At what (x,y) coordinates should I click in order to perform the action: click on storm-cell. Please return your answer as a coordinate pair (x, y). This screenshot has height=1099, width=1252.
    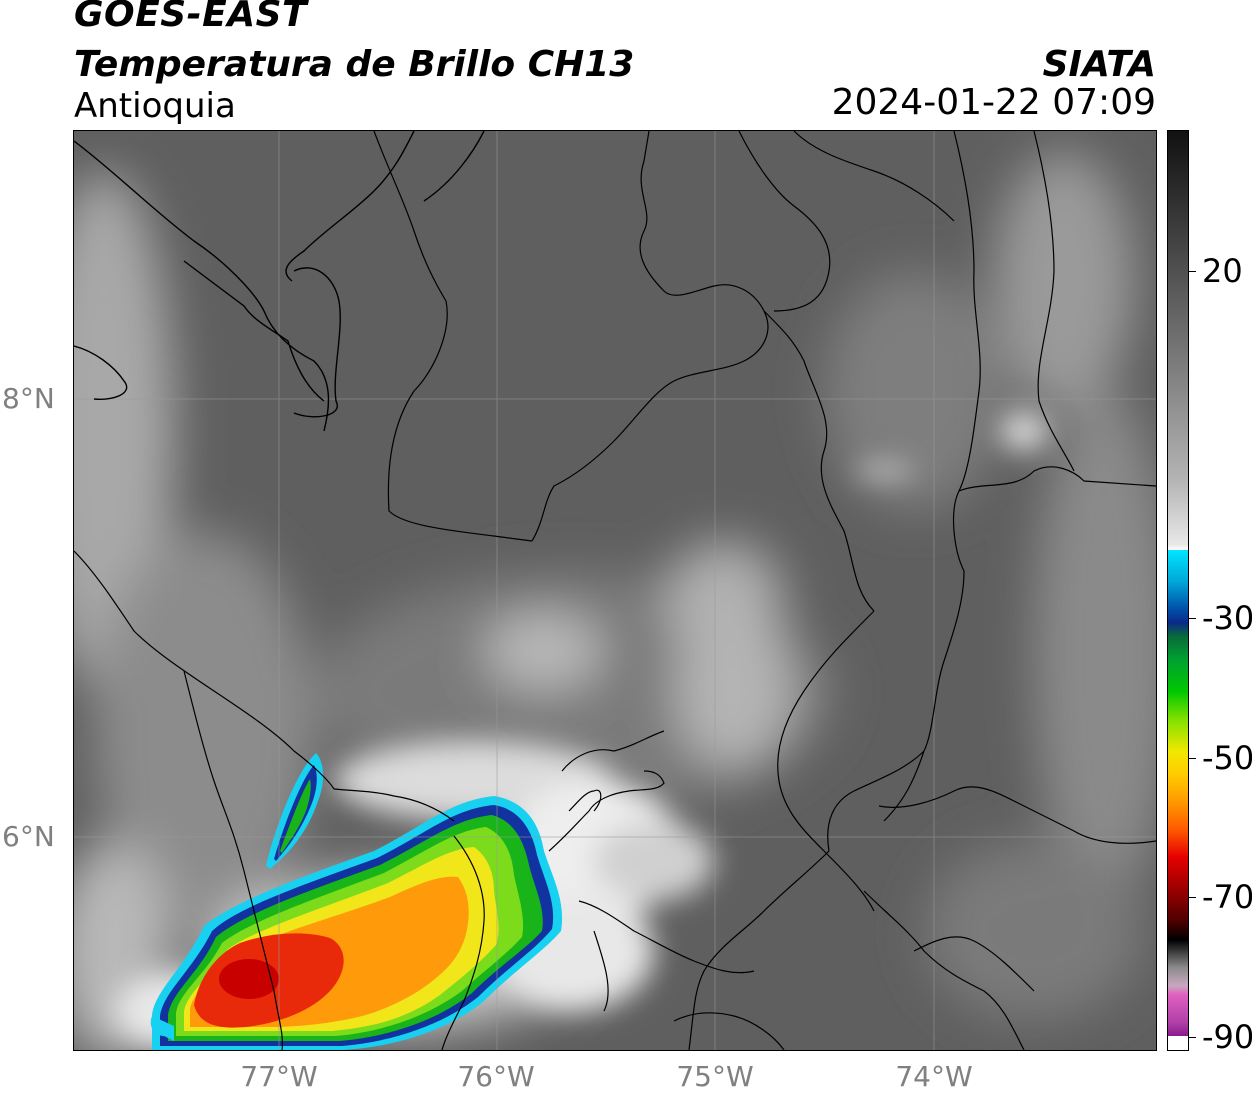
    Looking at the image, I should click on (356, 901).